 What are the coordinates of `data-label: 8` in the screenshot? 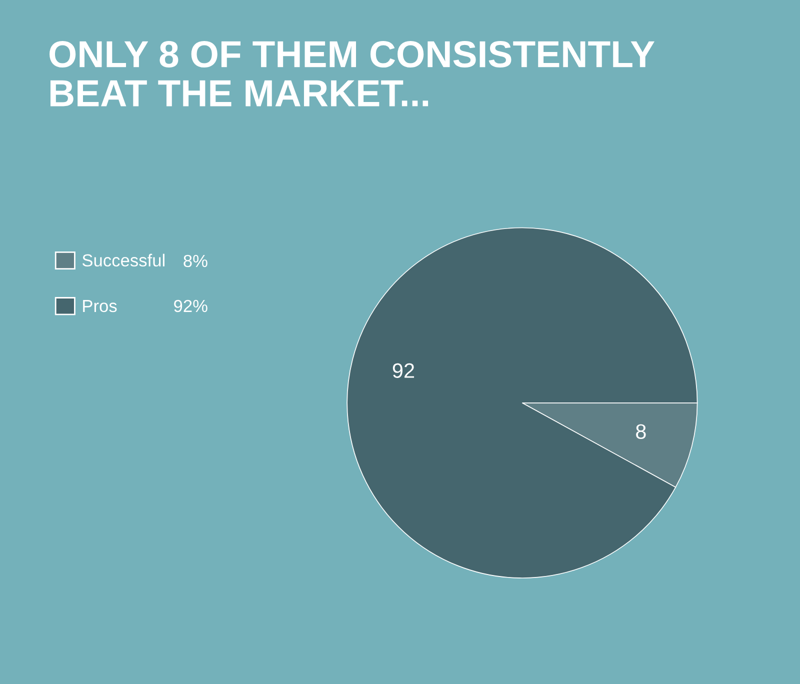 It's located at (641, 431).